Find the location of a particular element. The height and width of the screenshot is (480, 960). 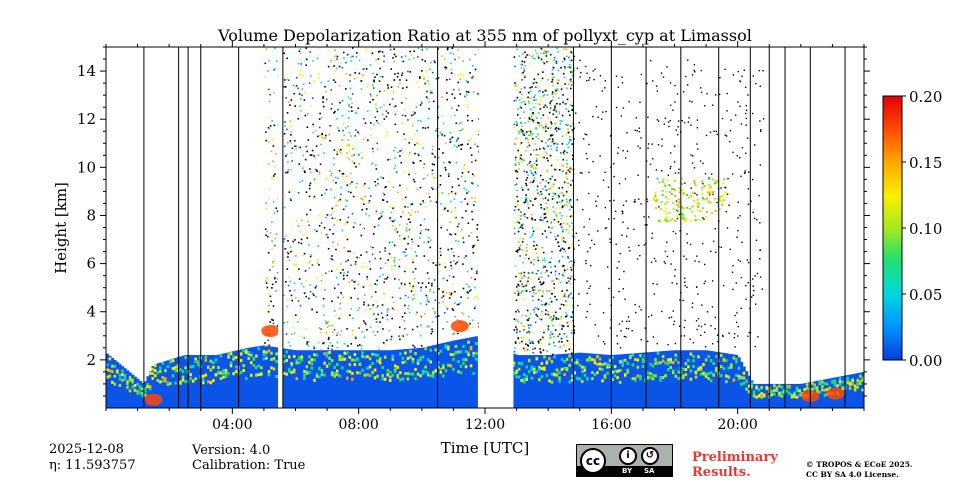

no-data-gap is located at coordinates (496, 227).